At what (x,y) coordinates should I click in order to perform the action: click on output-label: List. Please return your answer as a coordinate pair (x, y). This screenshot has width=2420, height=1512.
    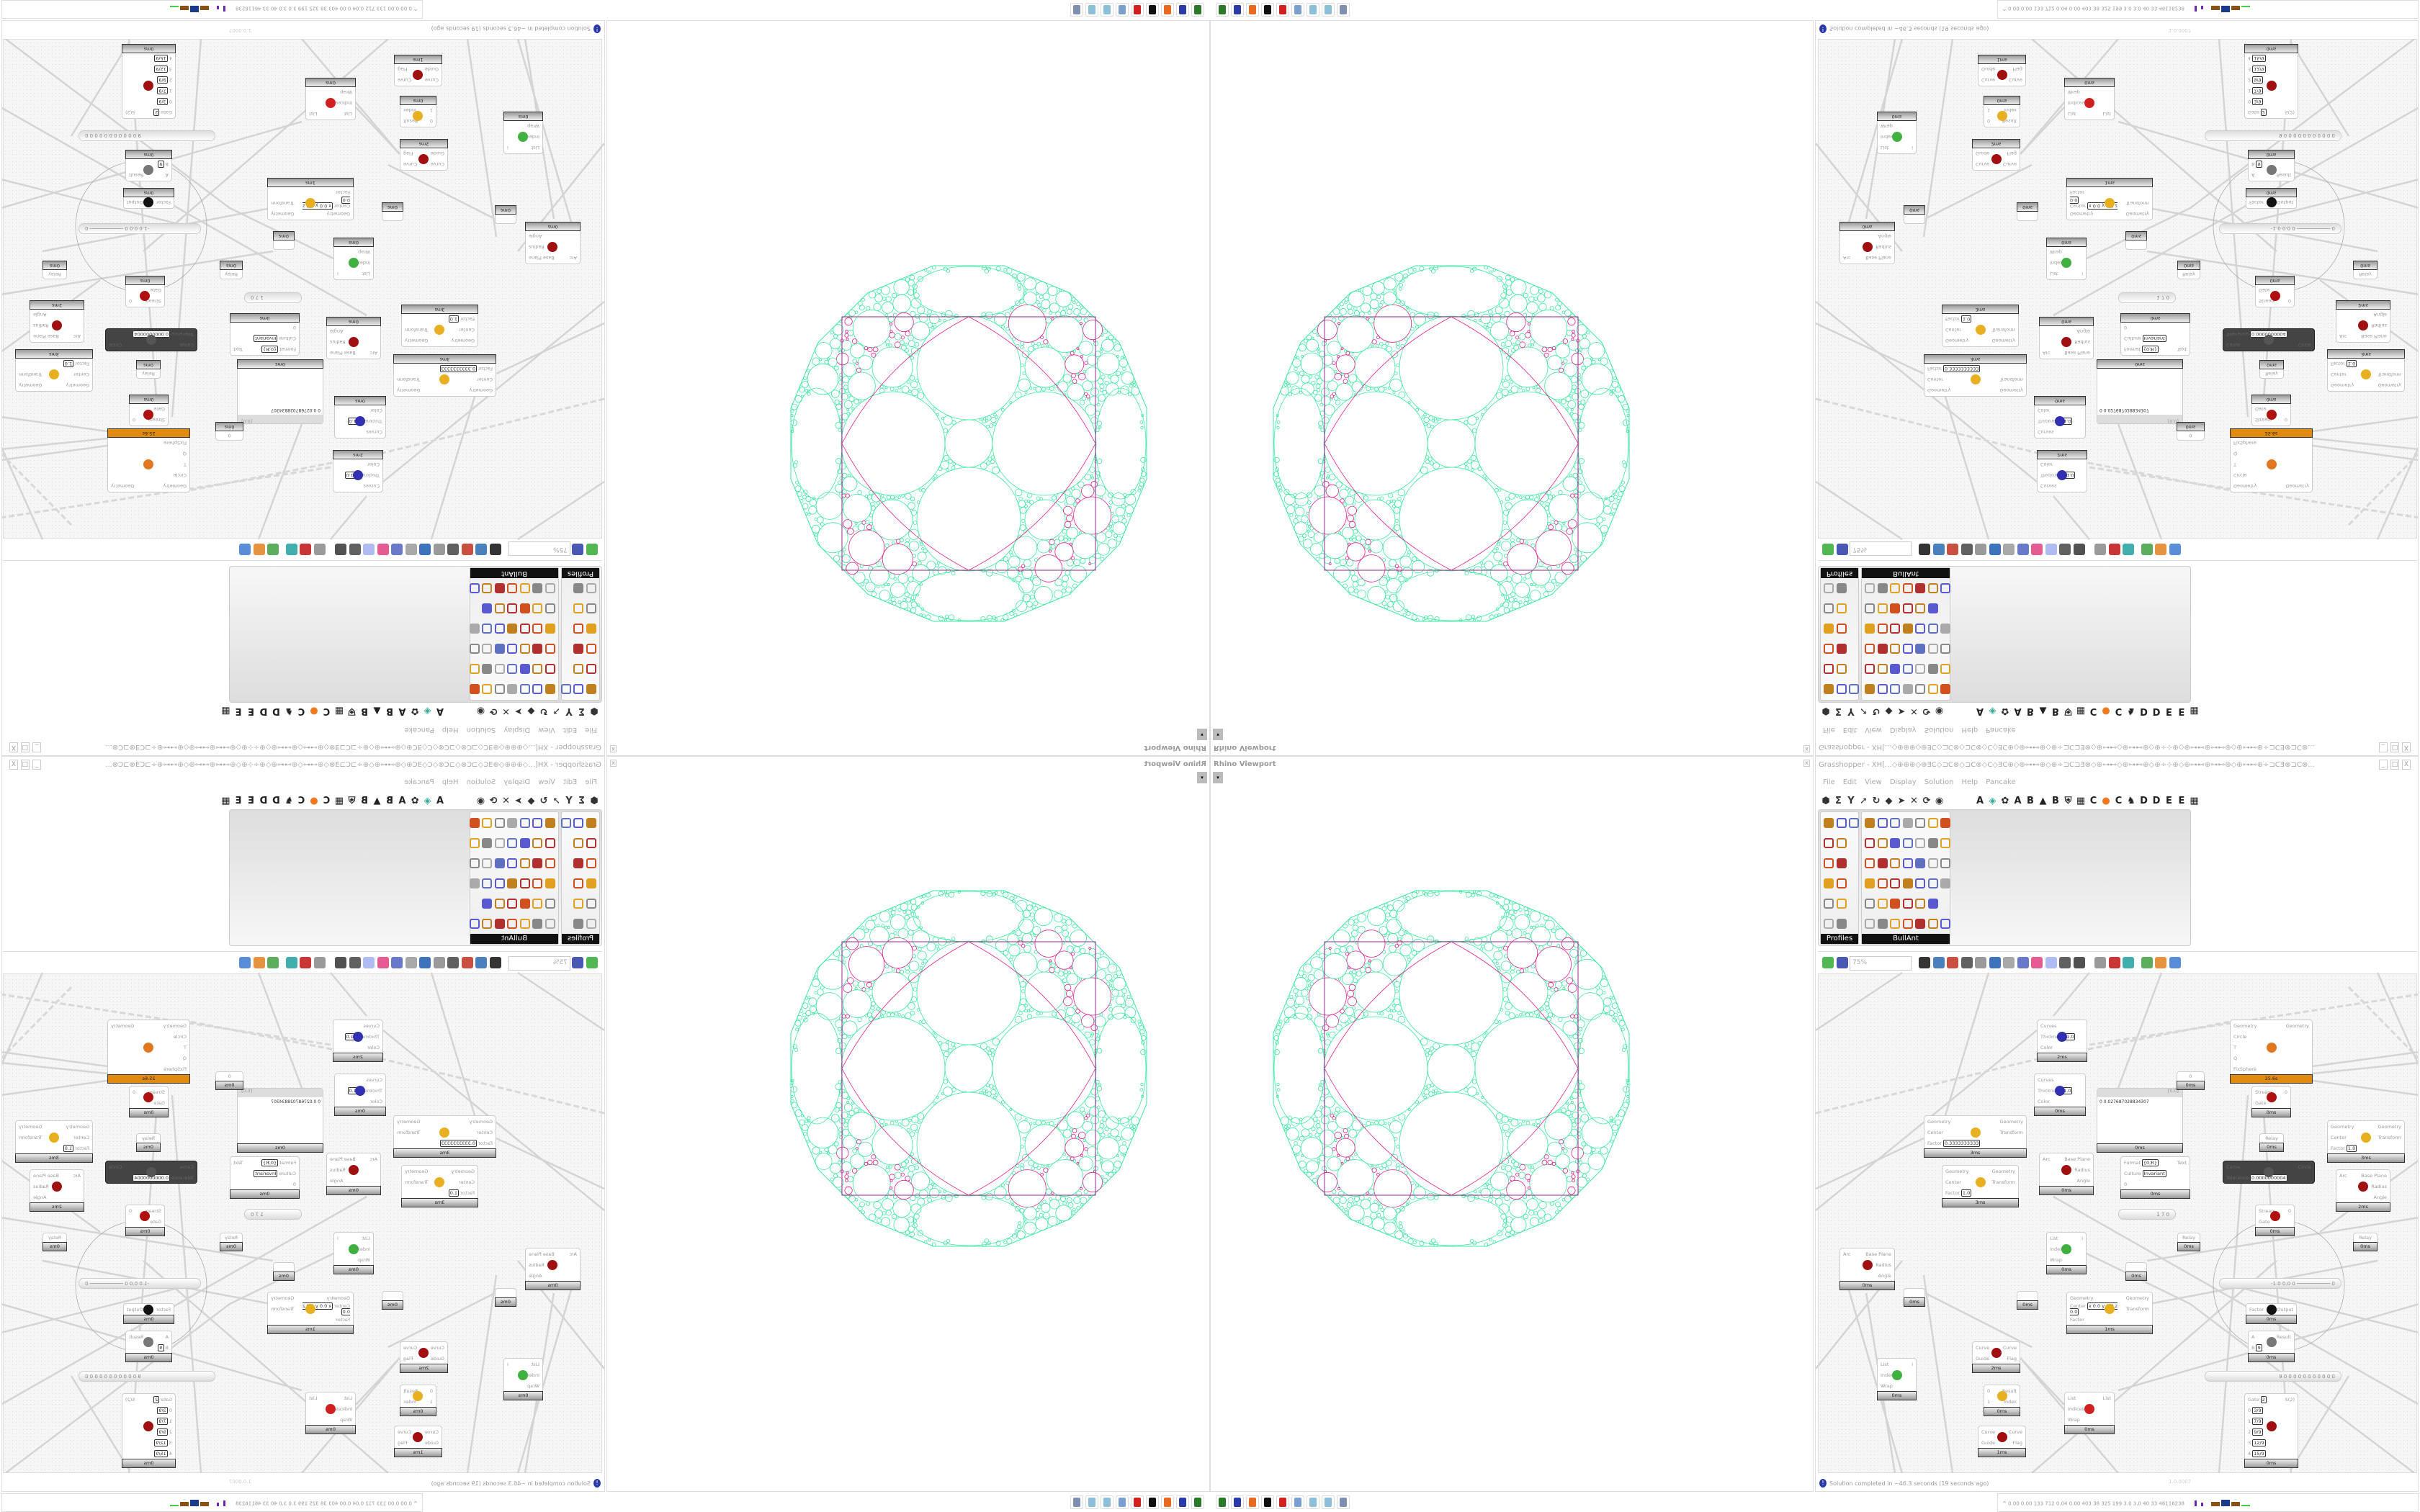
    Looking at the image, I should click on (2106, 114).